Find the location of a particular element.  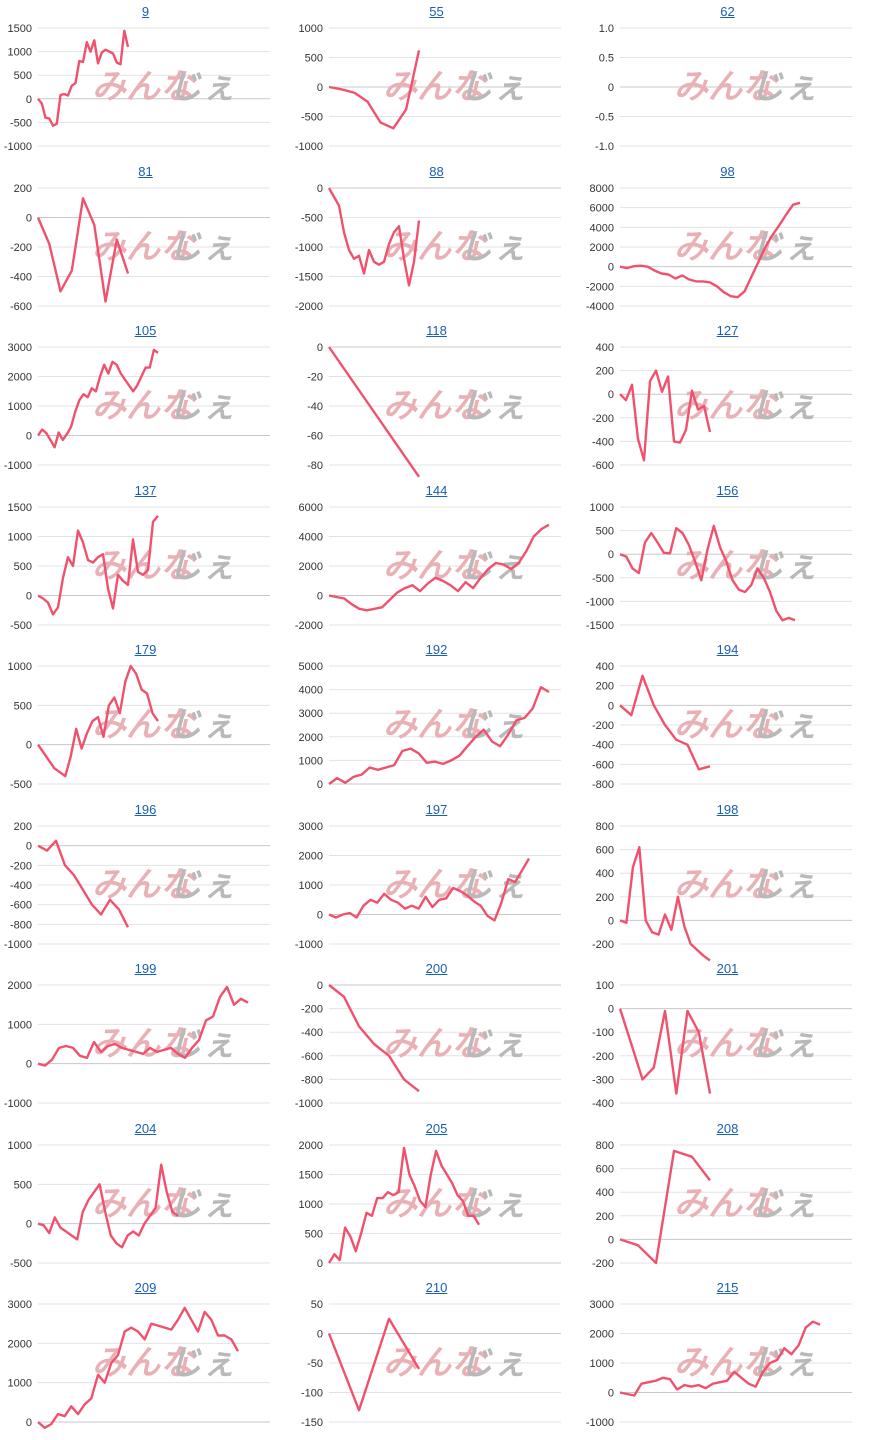

y-tick-label: 500 is located at coordinates (314, 59).